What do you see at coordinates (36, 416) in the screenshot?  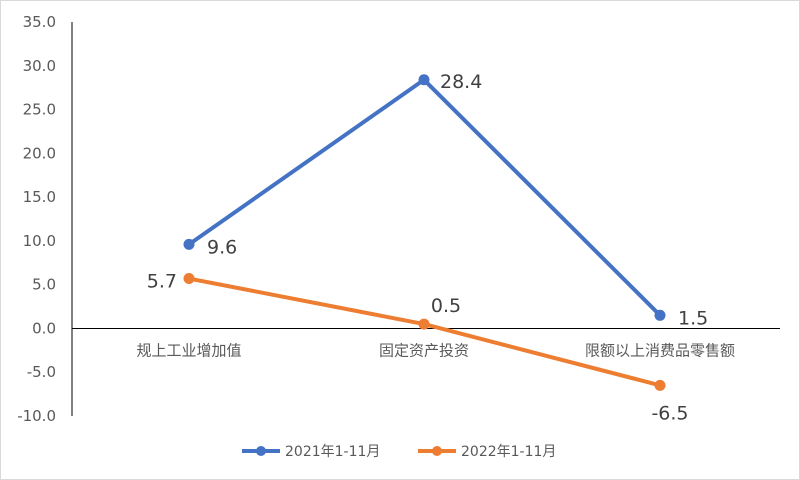 I see `y-tick-label: -10.0` at bounding box center [36, 416].